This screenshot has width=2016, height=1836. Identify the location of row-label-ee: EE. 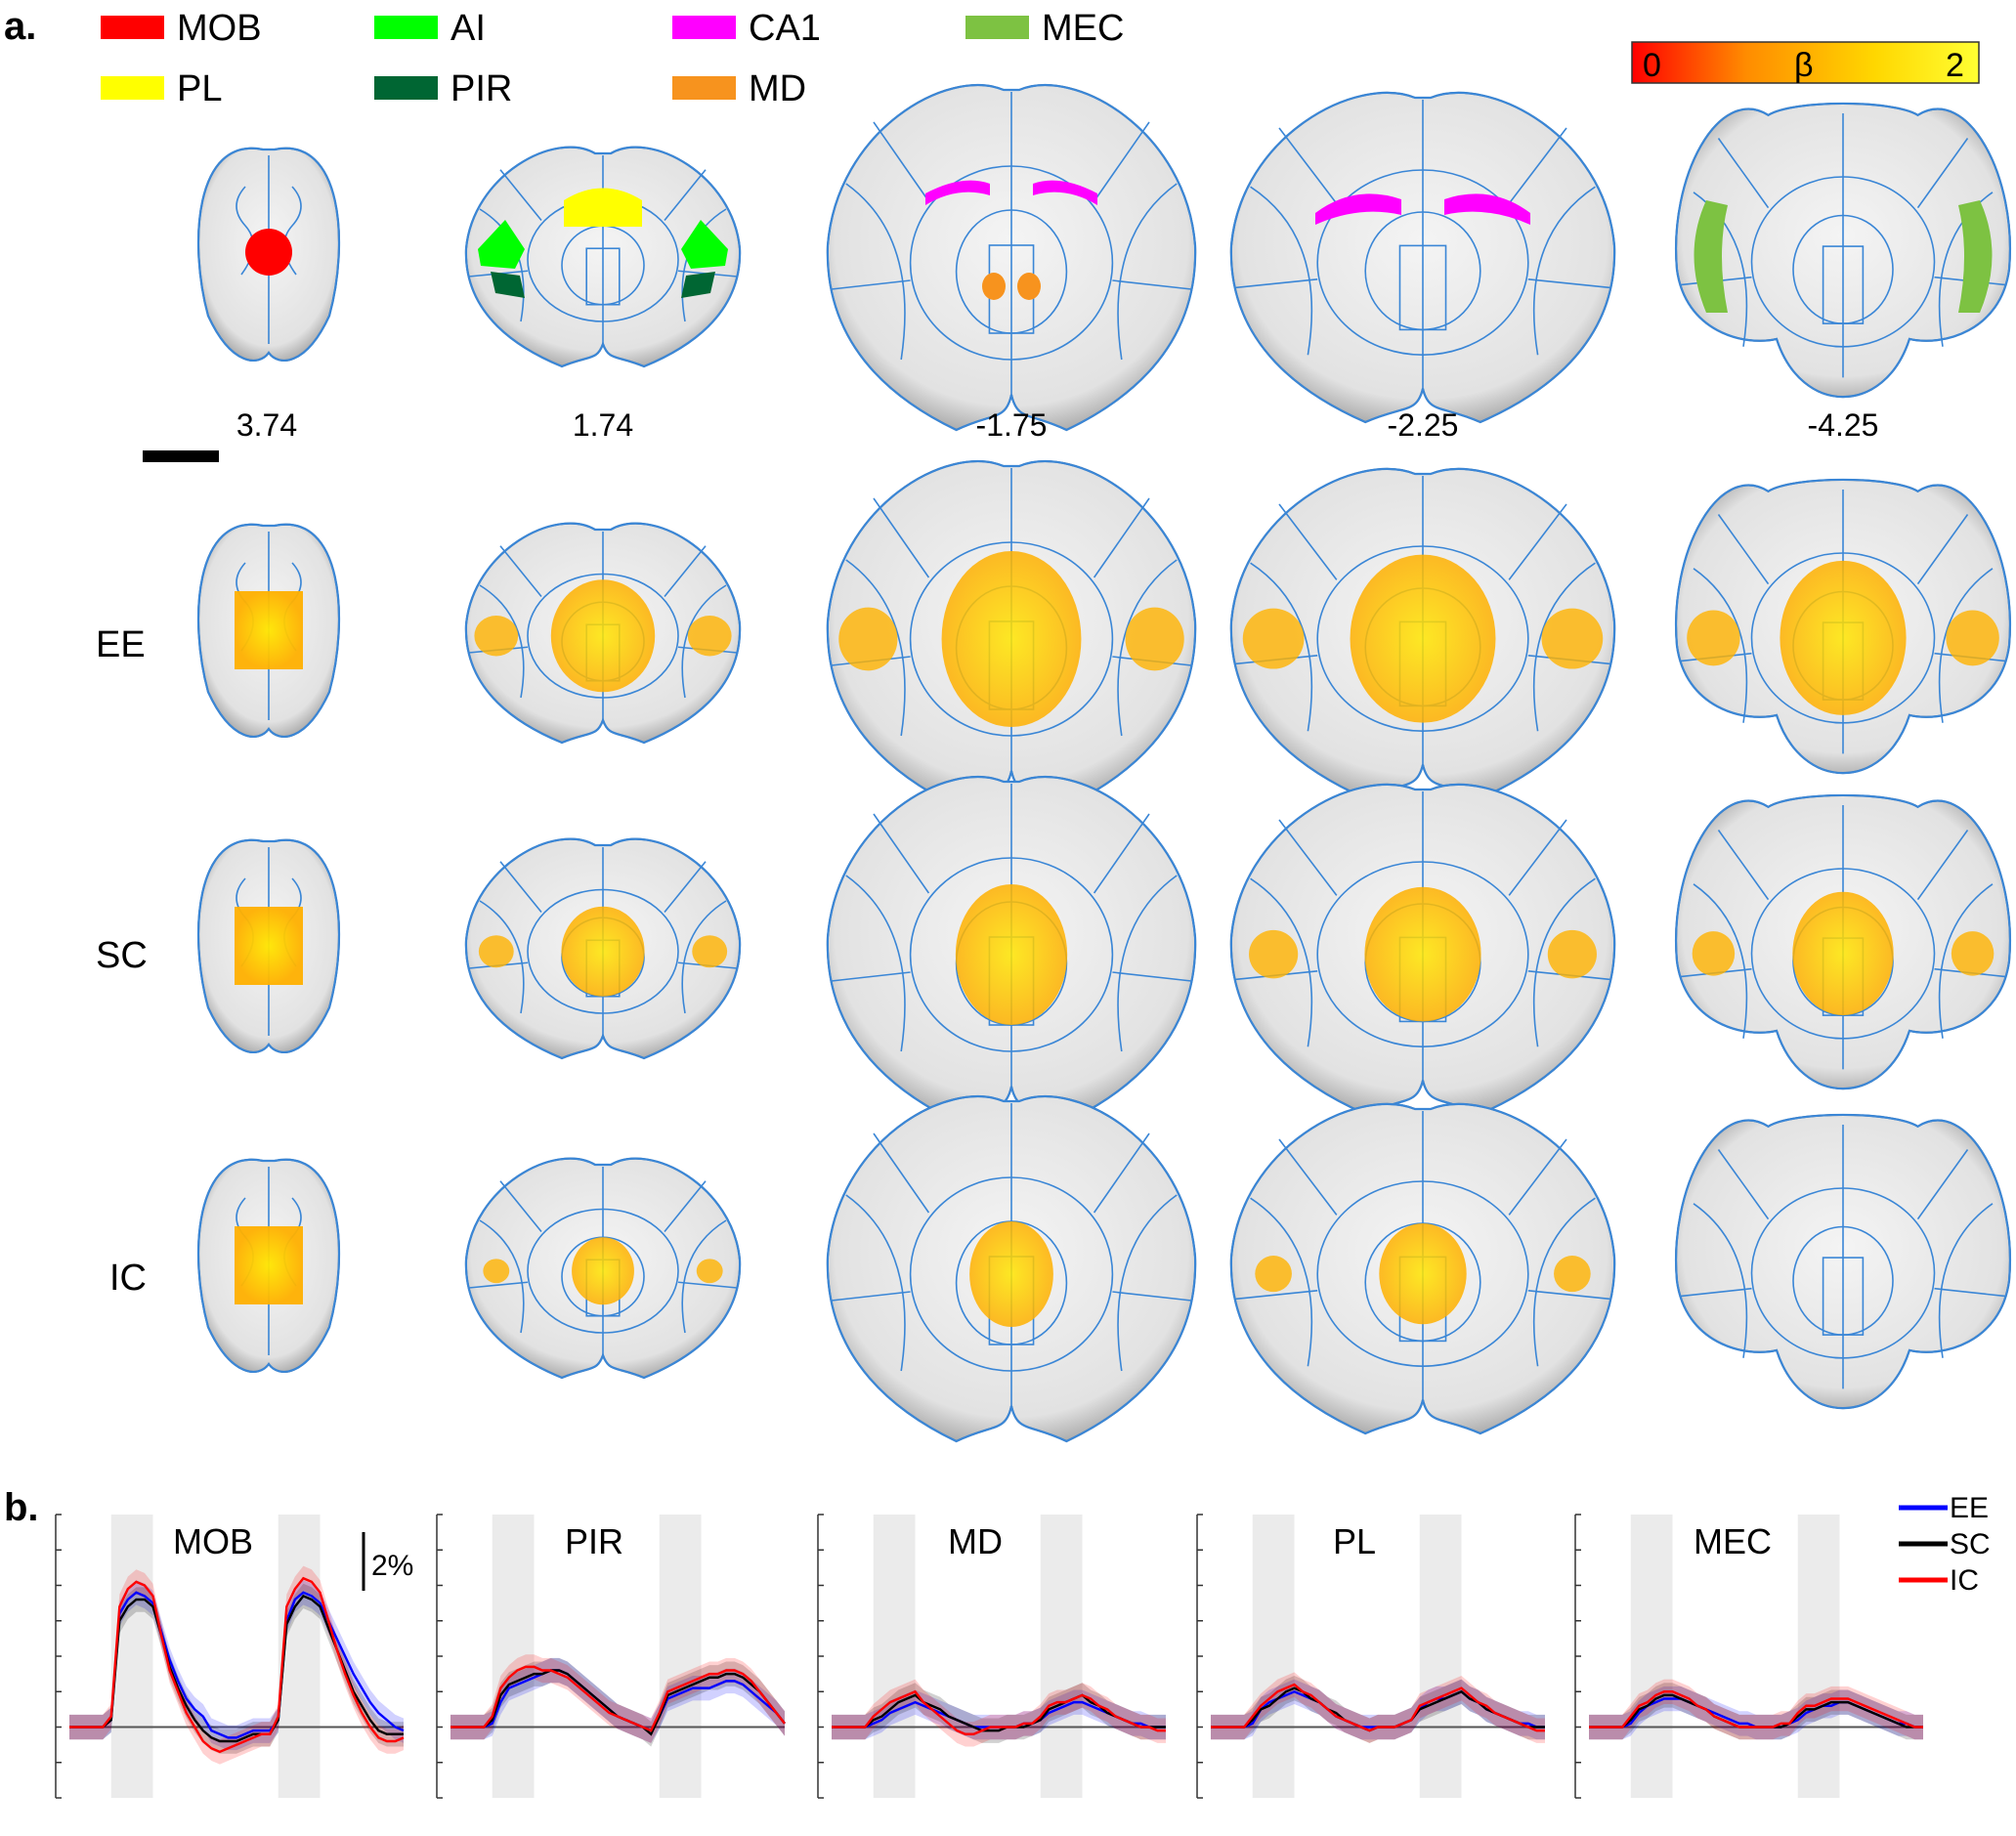
(121, 644).